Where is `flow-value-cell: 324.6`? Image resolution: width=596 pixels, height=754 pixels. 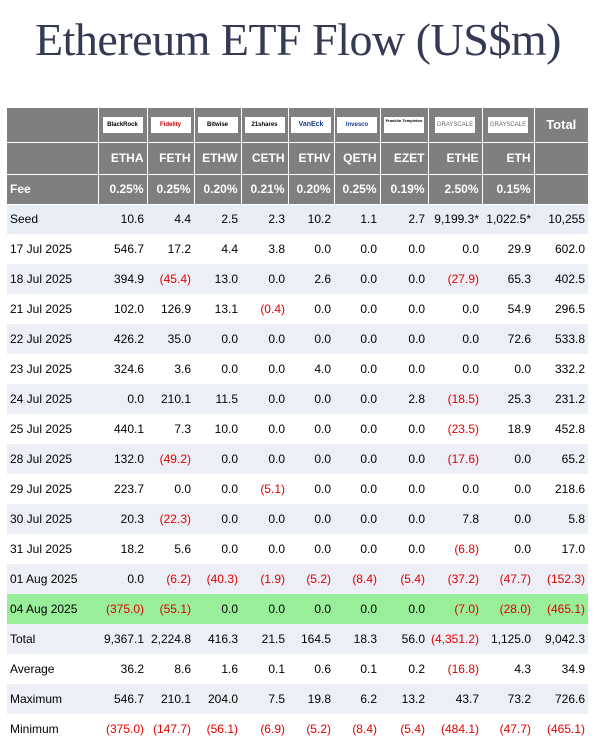 flow-value-cell: 324.6 is located at coordinates (128, 369).